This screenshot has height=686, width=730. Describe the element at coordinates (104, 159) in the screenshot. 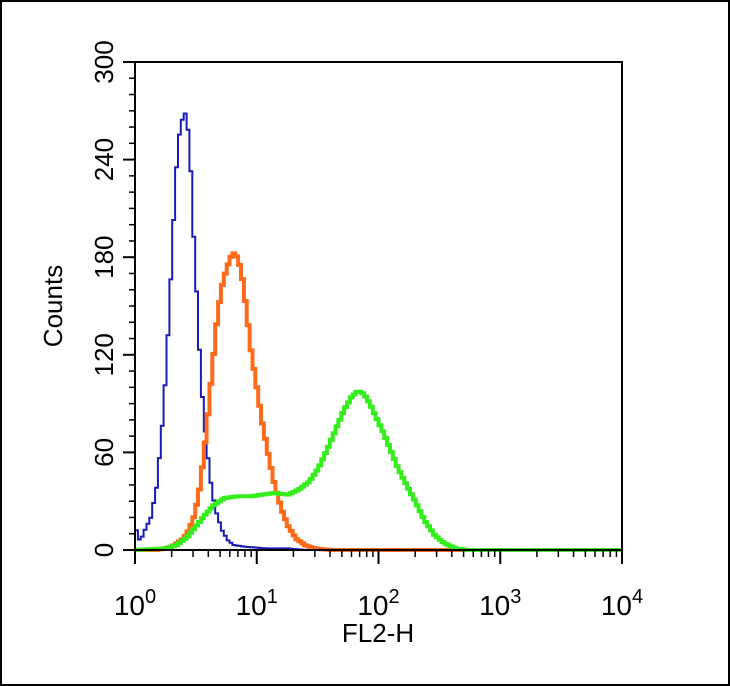

I see `y-tick-label: 240` at that location.